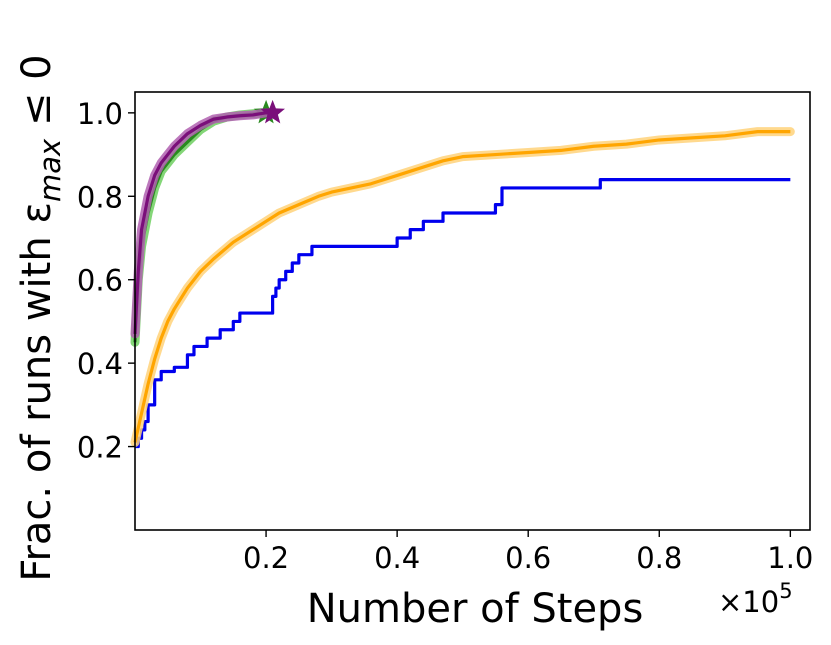 This screenshot has height=645, width=831. Describe the element at coordinates (397, 558) in the screenshot. I see `x-tick-label: 0.4` at that location.